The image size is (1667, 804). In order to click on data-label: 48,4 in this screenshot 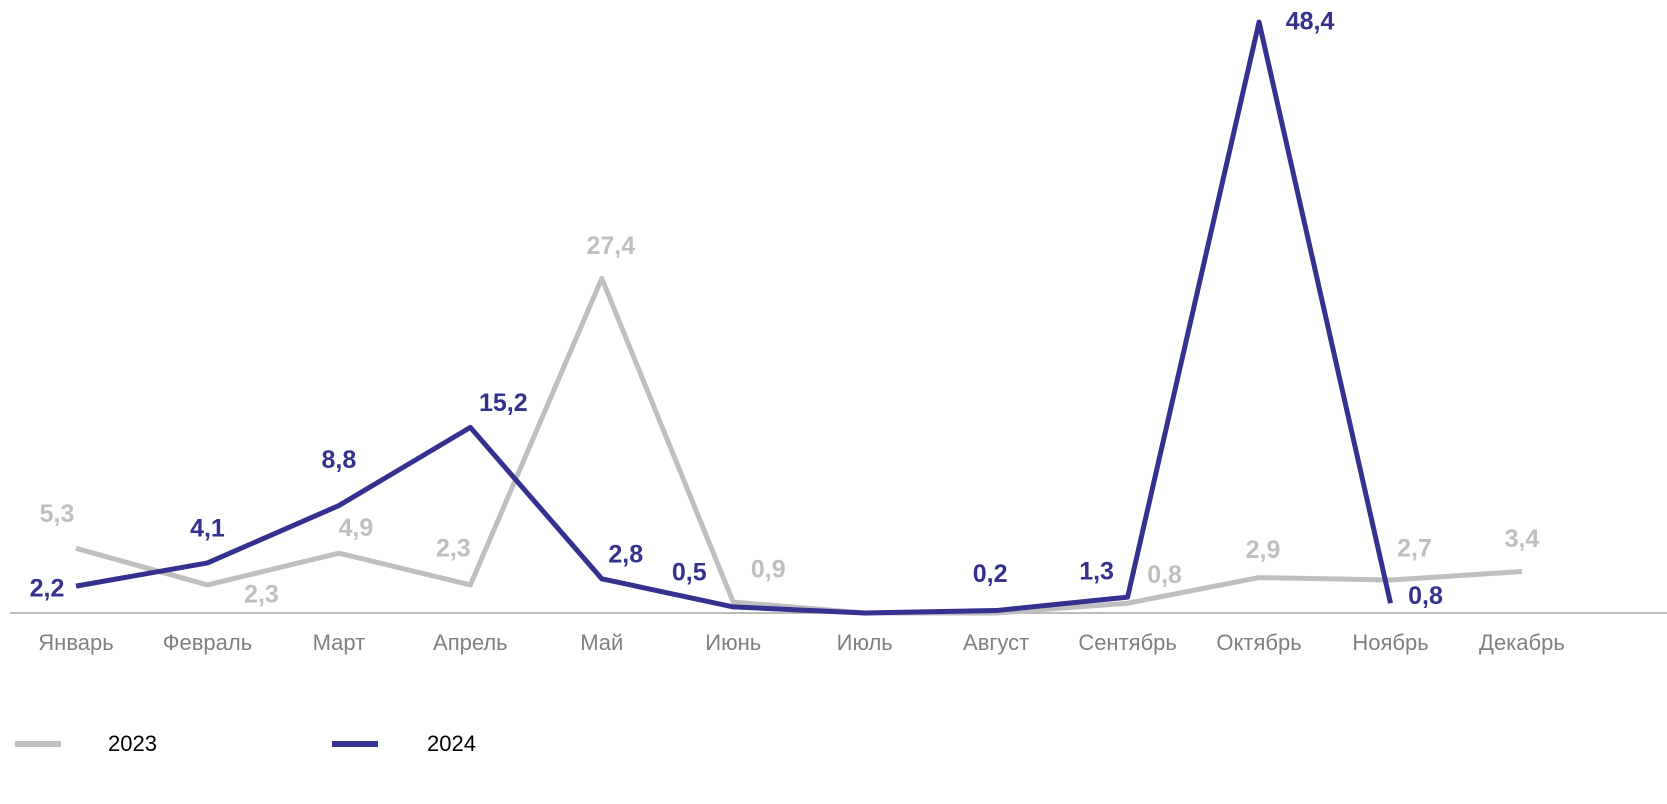, I will do `click(1310, 22)`.